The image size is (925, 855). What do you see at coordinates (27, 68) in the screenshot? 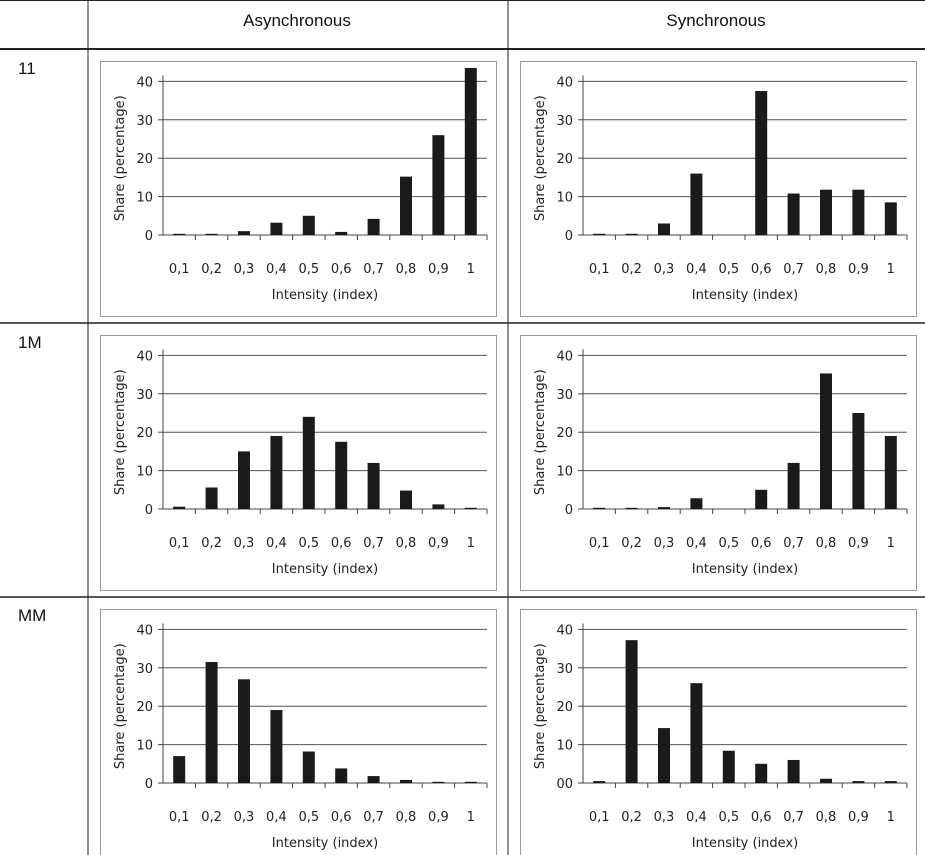
I see `row-label-11: 11` at bounding box center [27, 68].